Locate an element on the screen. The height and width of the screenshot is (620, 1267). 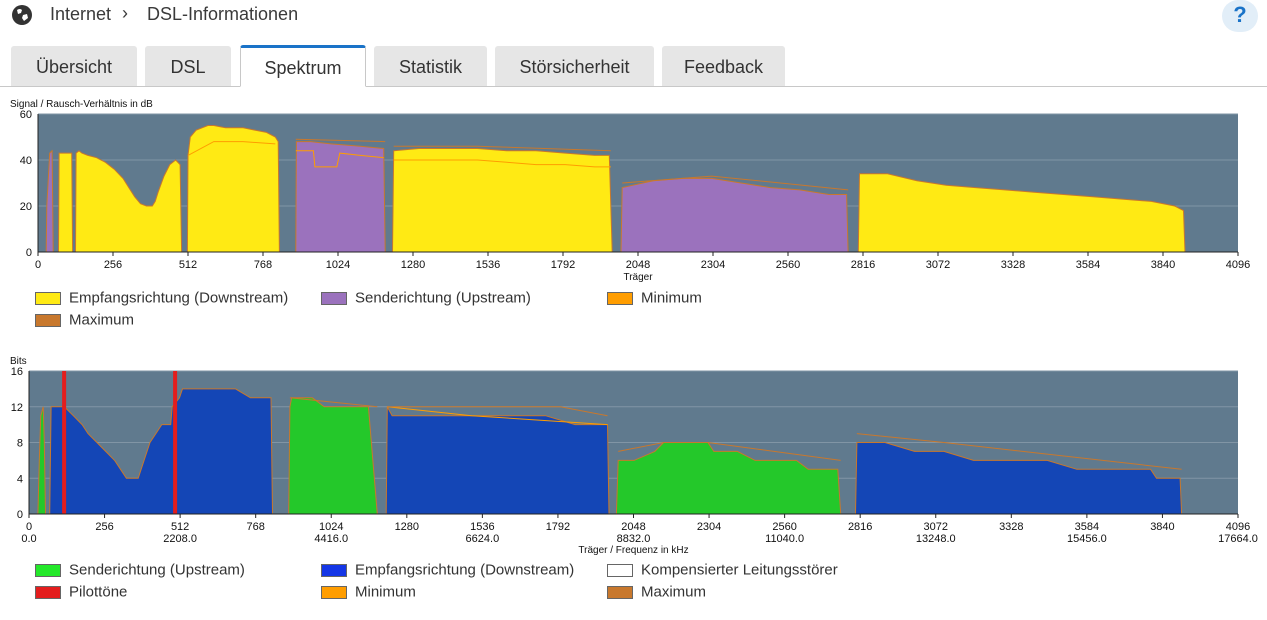
x-tick-label: 3072 is located at coordinates (938, 265).